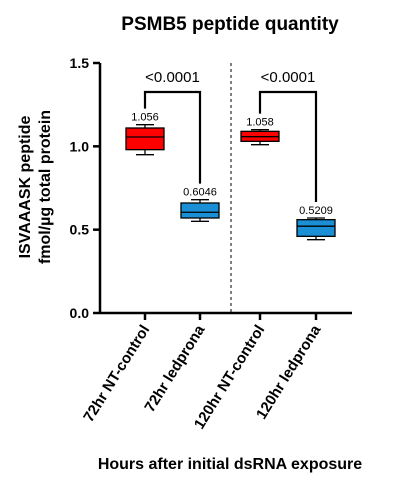 The image size is (417, 484). I want to click on y-axis-title-line2: fmol/µg total protein, so click(45, 187).